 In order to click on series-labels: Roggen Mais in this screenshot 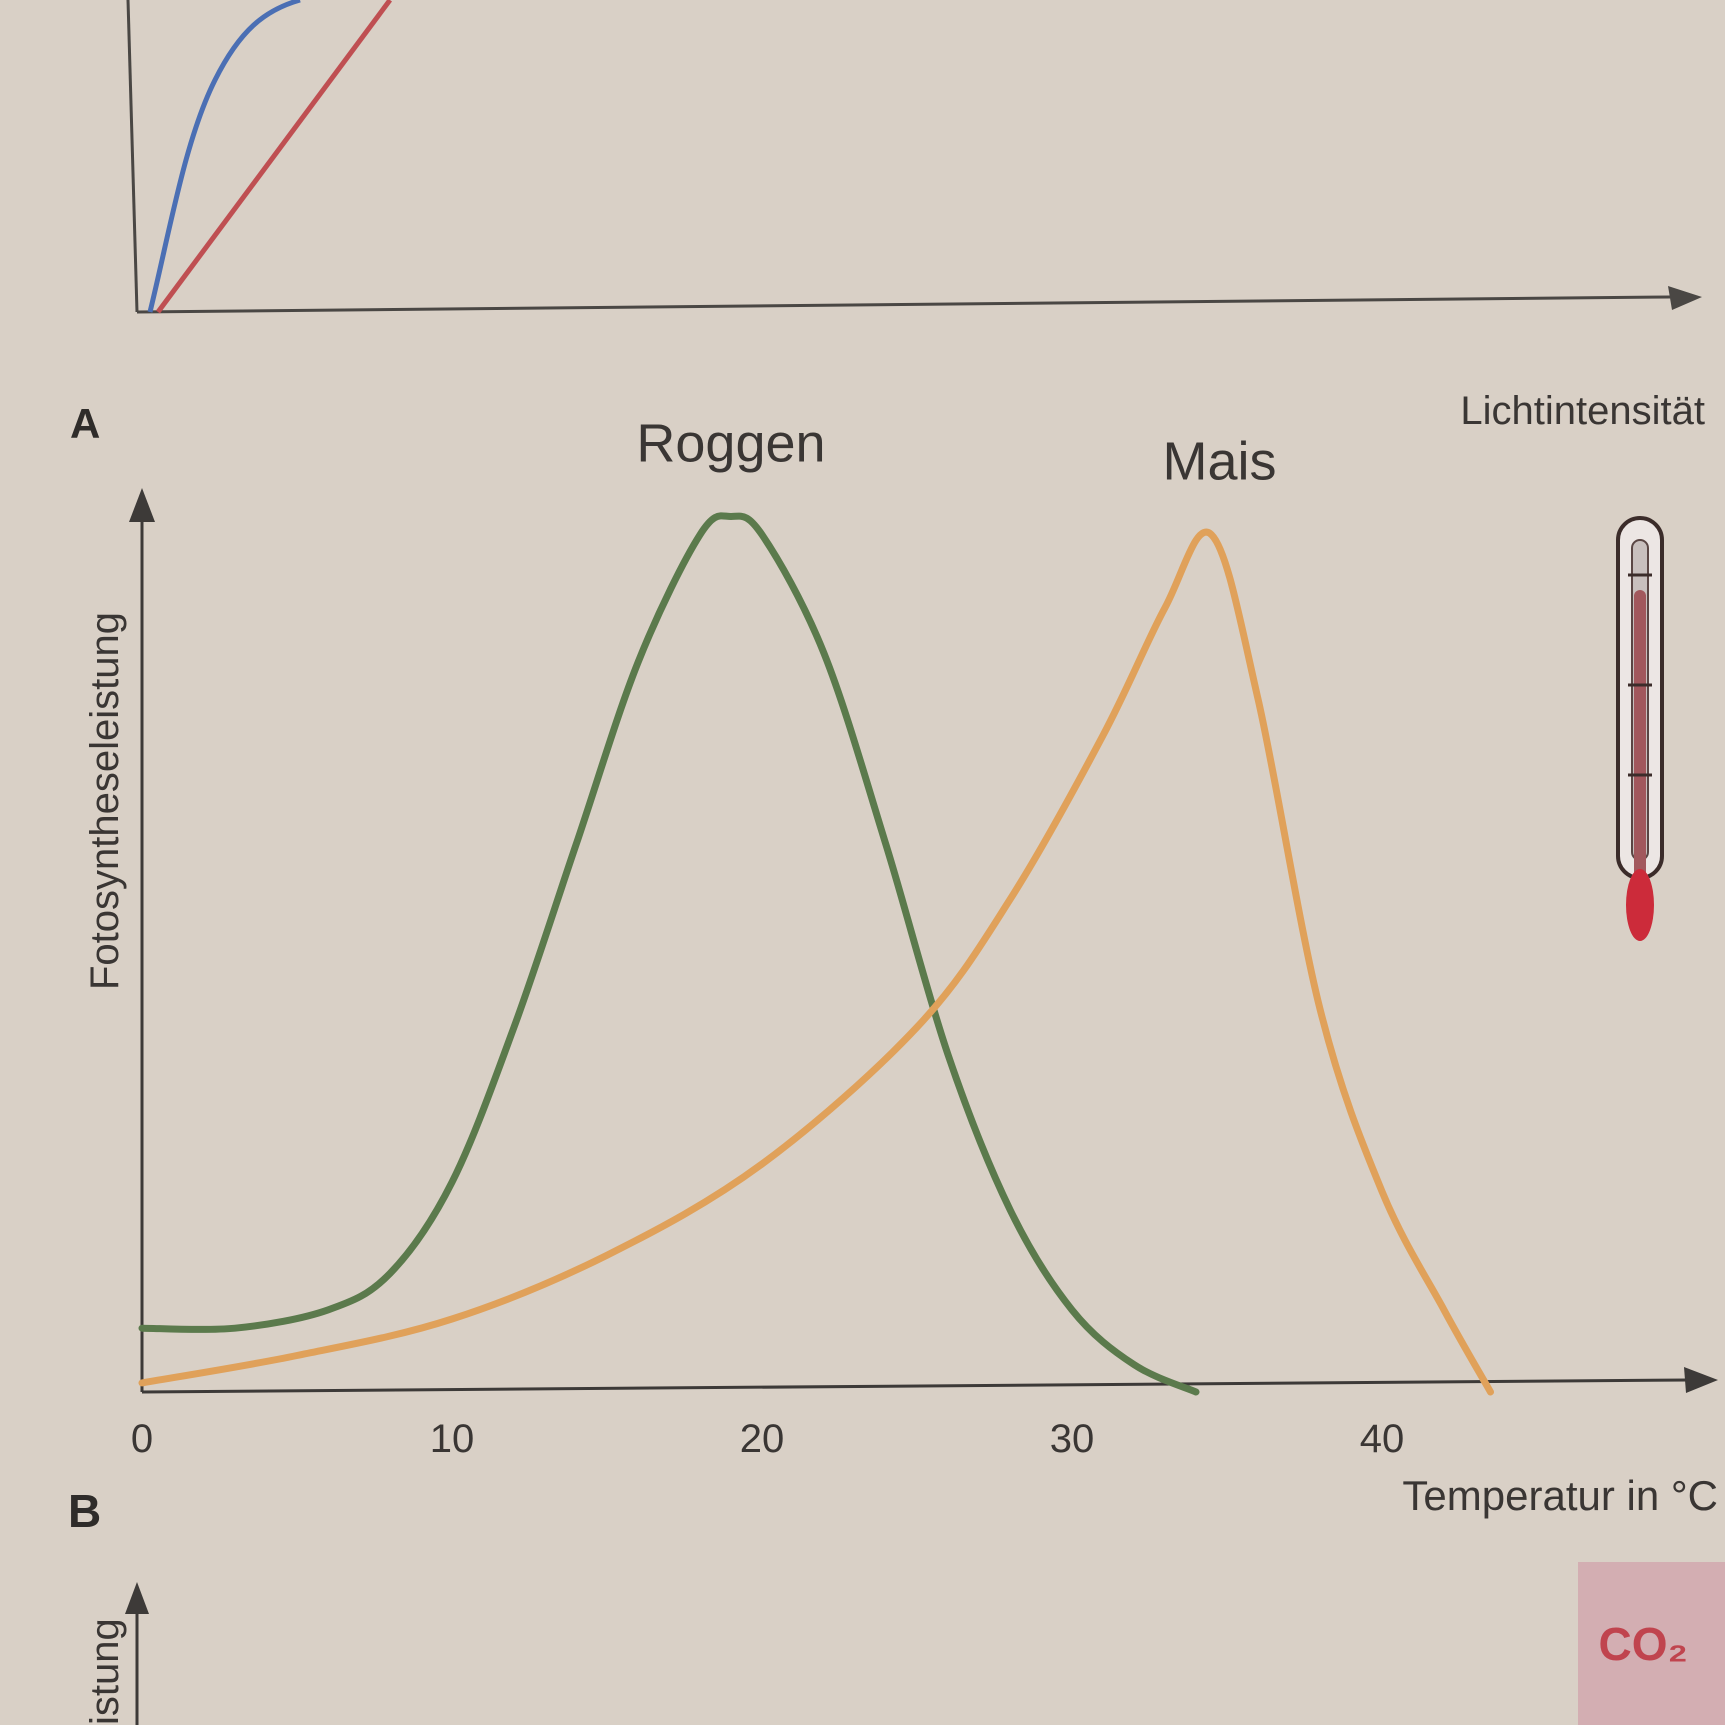, I will do `click(956, 452)`.